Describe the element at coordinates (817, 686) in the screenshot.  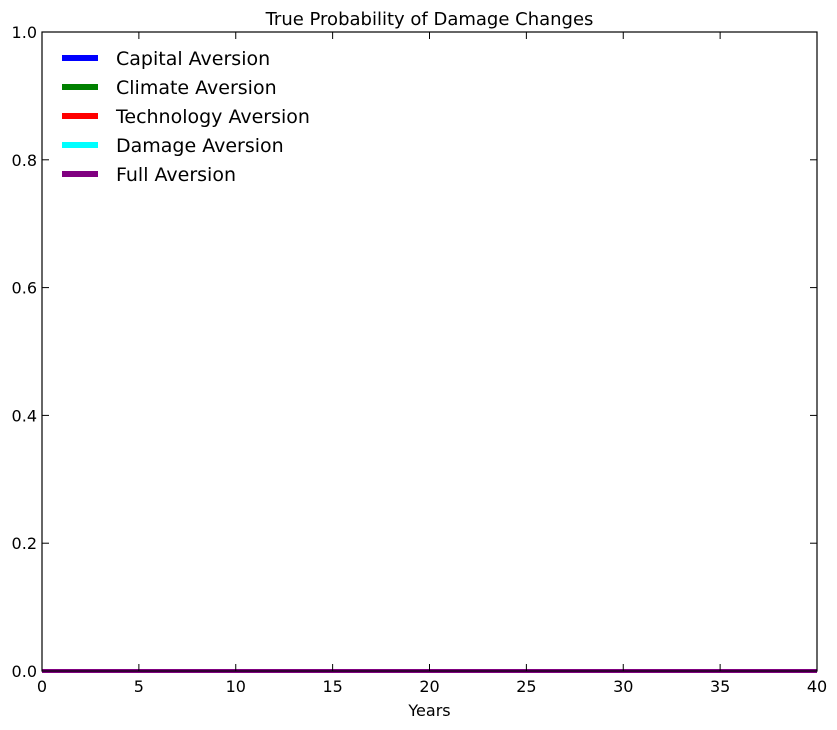
I see `x-tick-label-8: 40` at that location.